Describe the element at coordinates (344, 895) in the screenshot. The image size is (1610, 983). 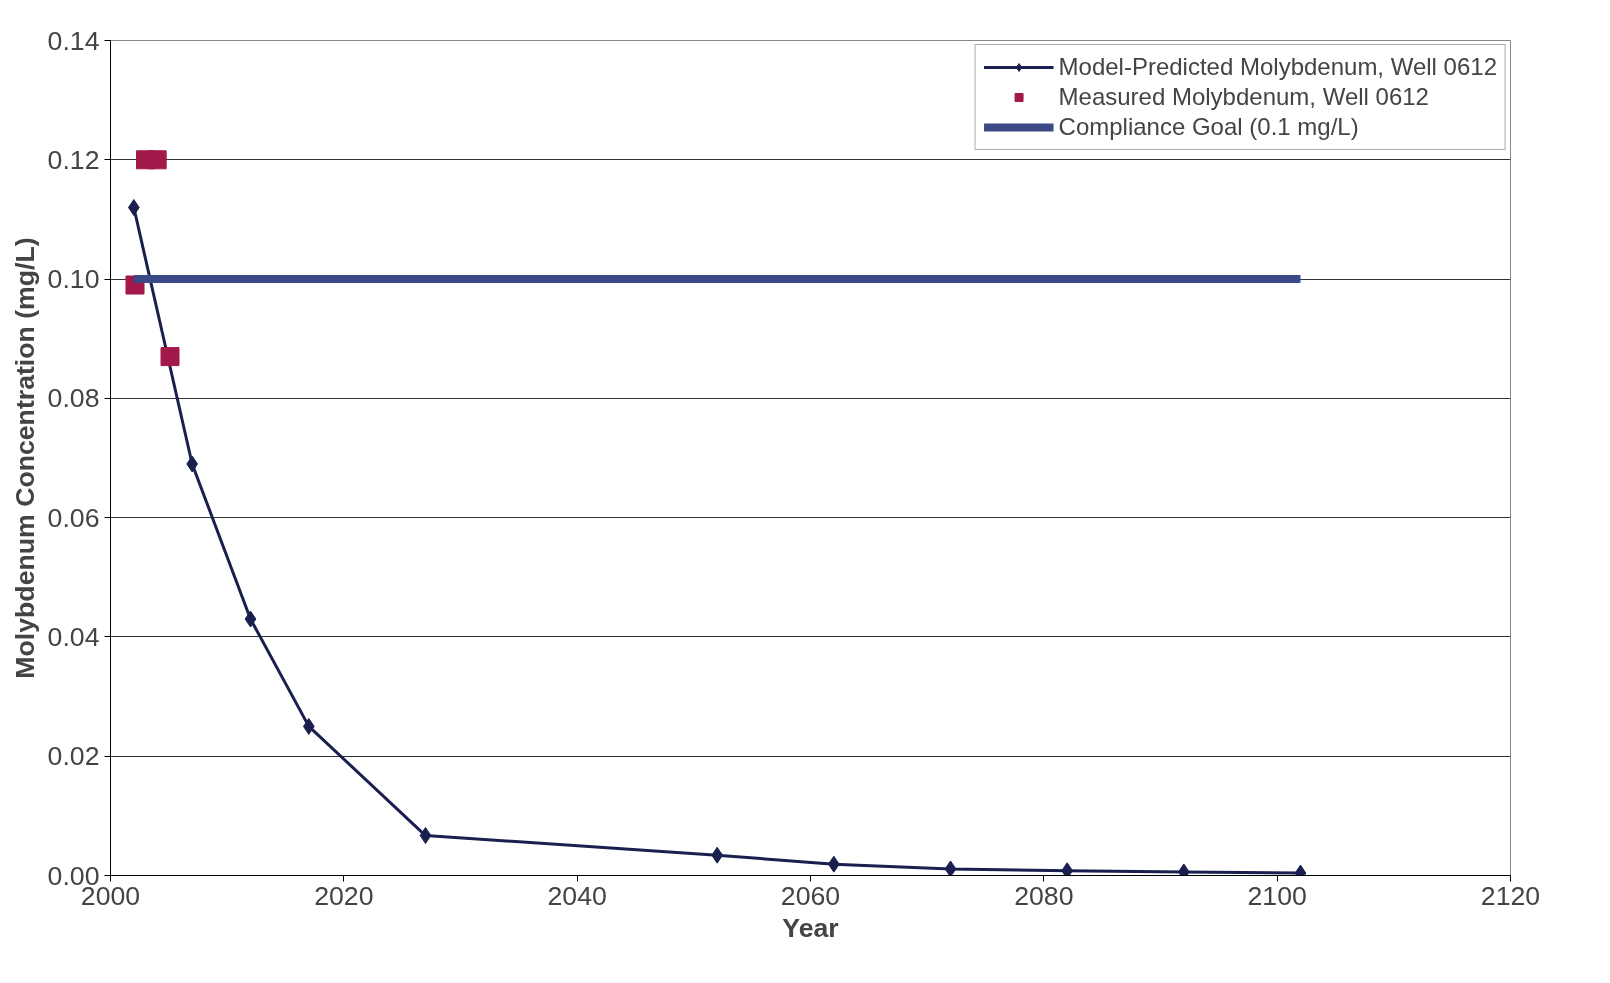
I see `x-tick-label: 2020` at that location.